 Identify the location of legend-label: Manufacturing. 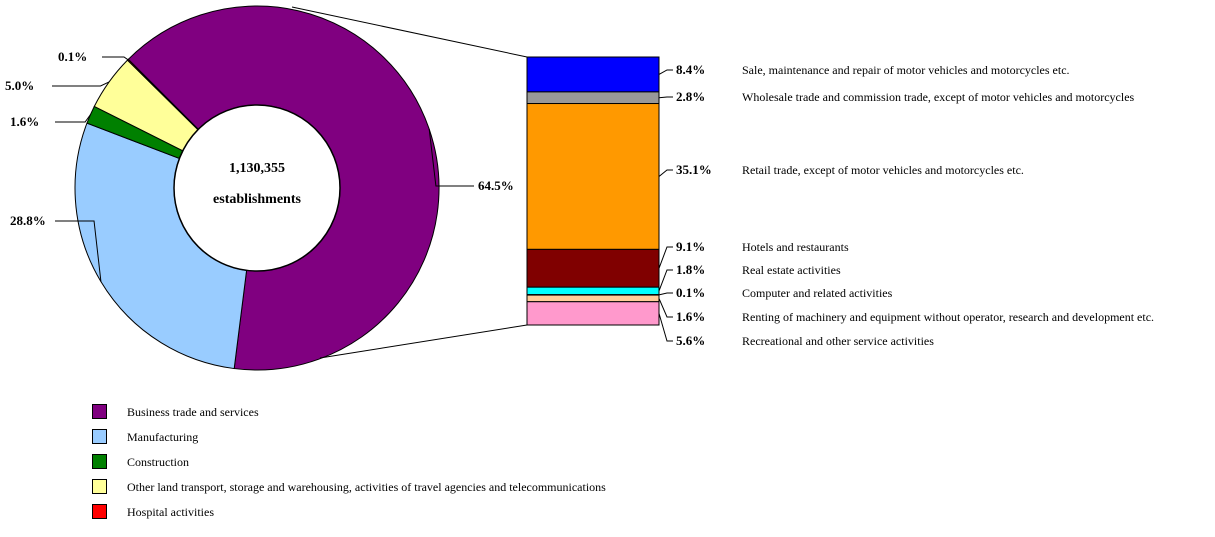
(163, 437).